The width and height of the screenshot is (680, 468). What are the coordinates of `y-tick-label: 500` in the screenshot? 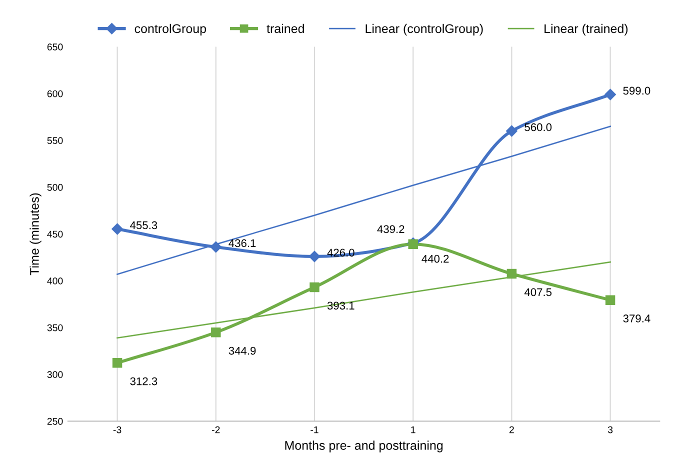 It's located at (55, 187).